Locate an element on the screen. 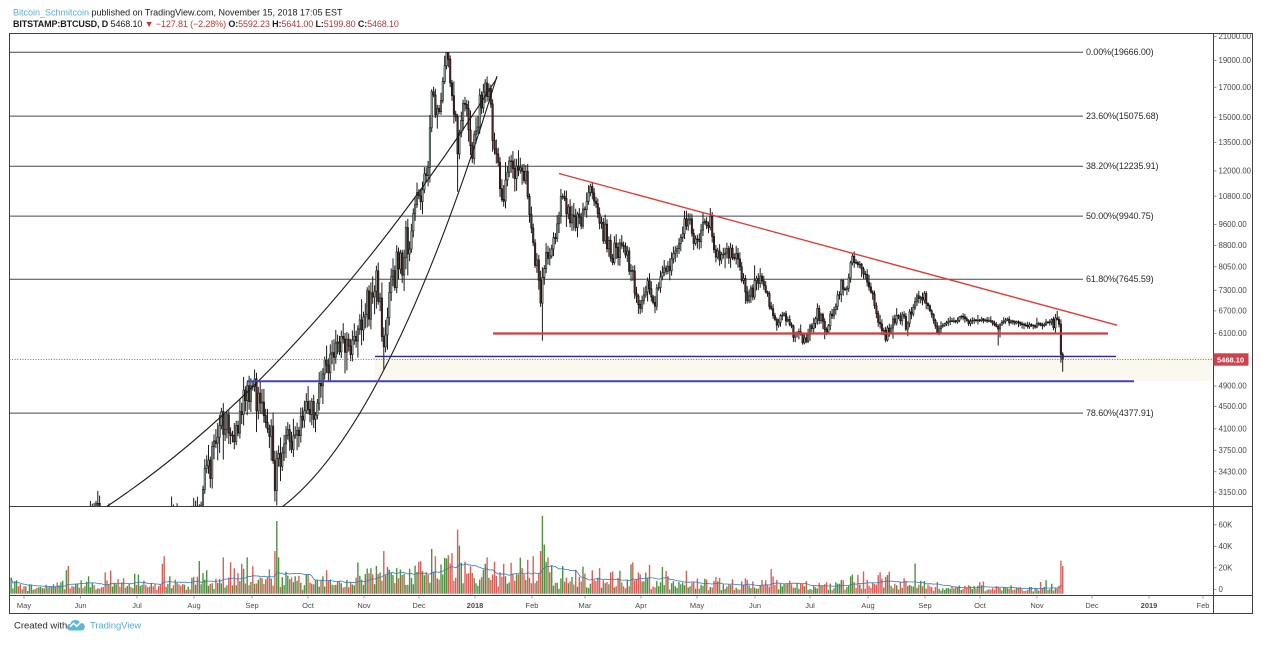  svg-text: 0.00%(19666.00) is located at coordinates (1120, 52).